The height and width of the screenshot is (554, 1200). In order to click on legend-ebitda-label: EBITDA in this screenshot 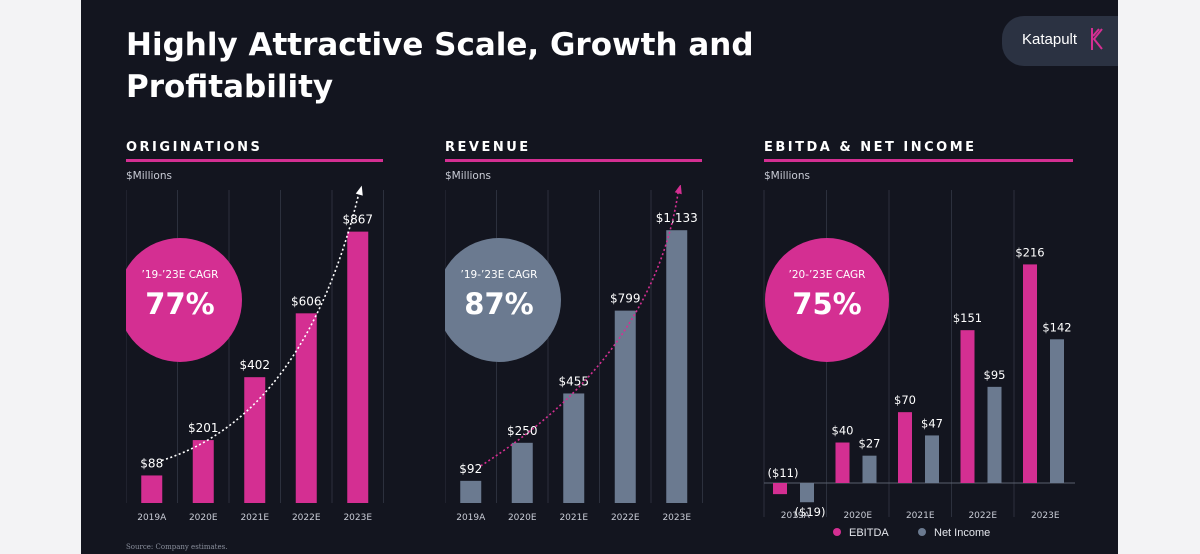, I will do `click(869, 533)`.